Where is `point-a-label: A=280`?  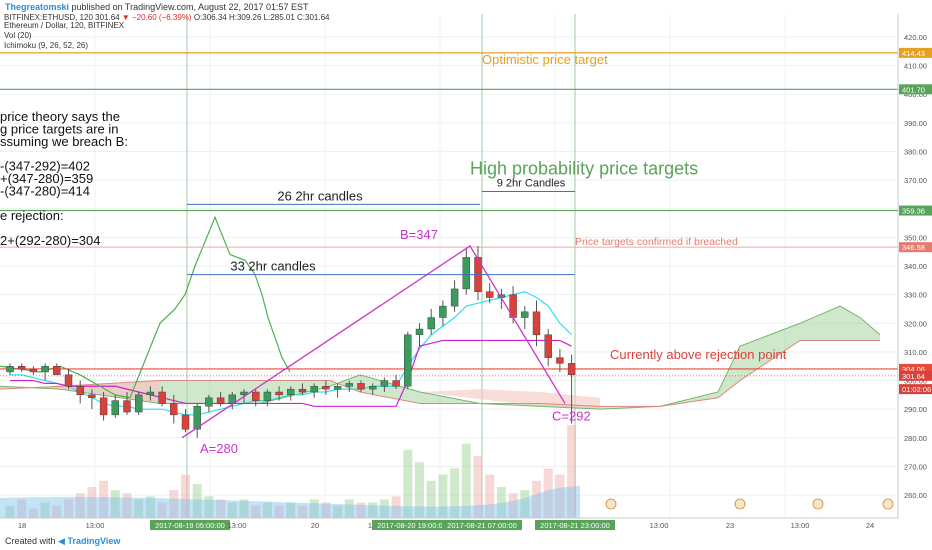
point-a-label: A=280 is located at coordinates (219, 448).